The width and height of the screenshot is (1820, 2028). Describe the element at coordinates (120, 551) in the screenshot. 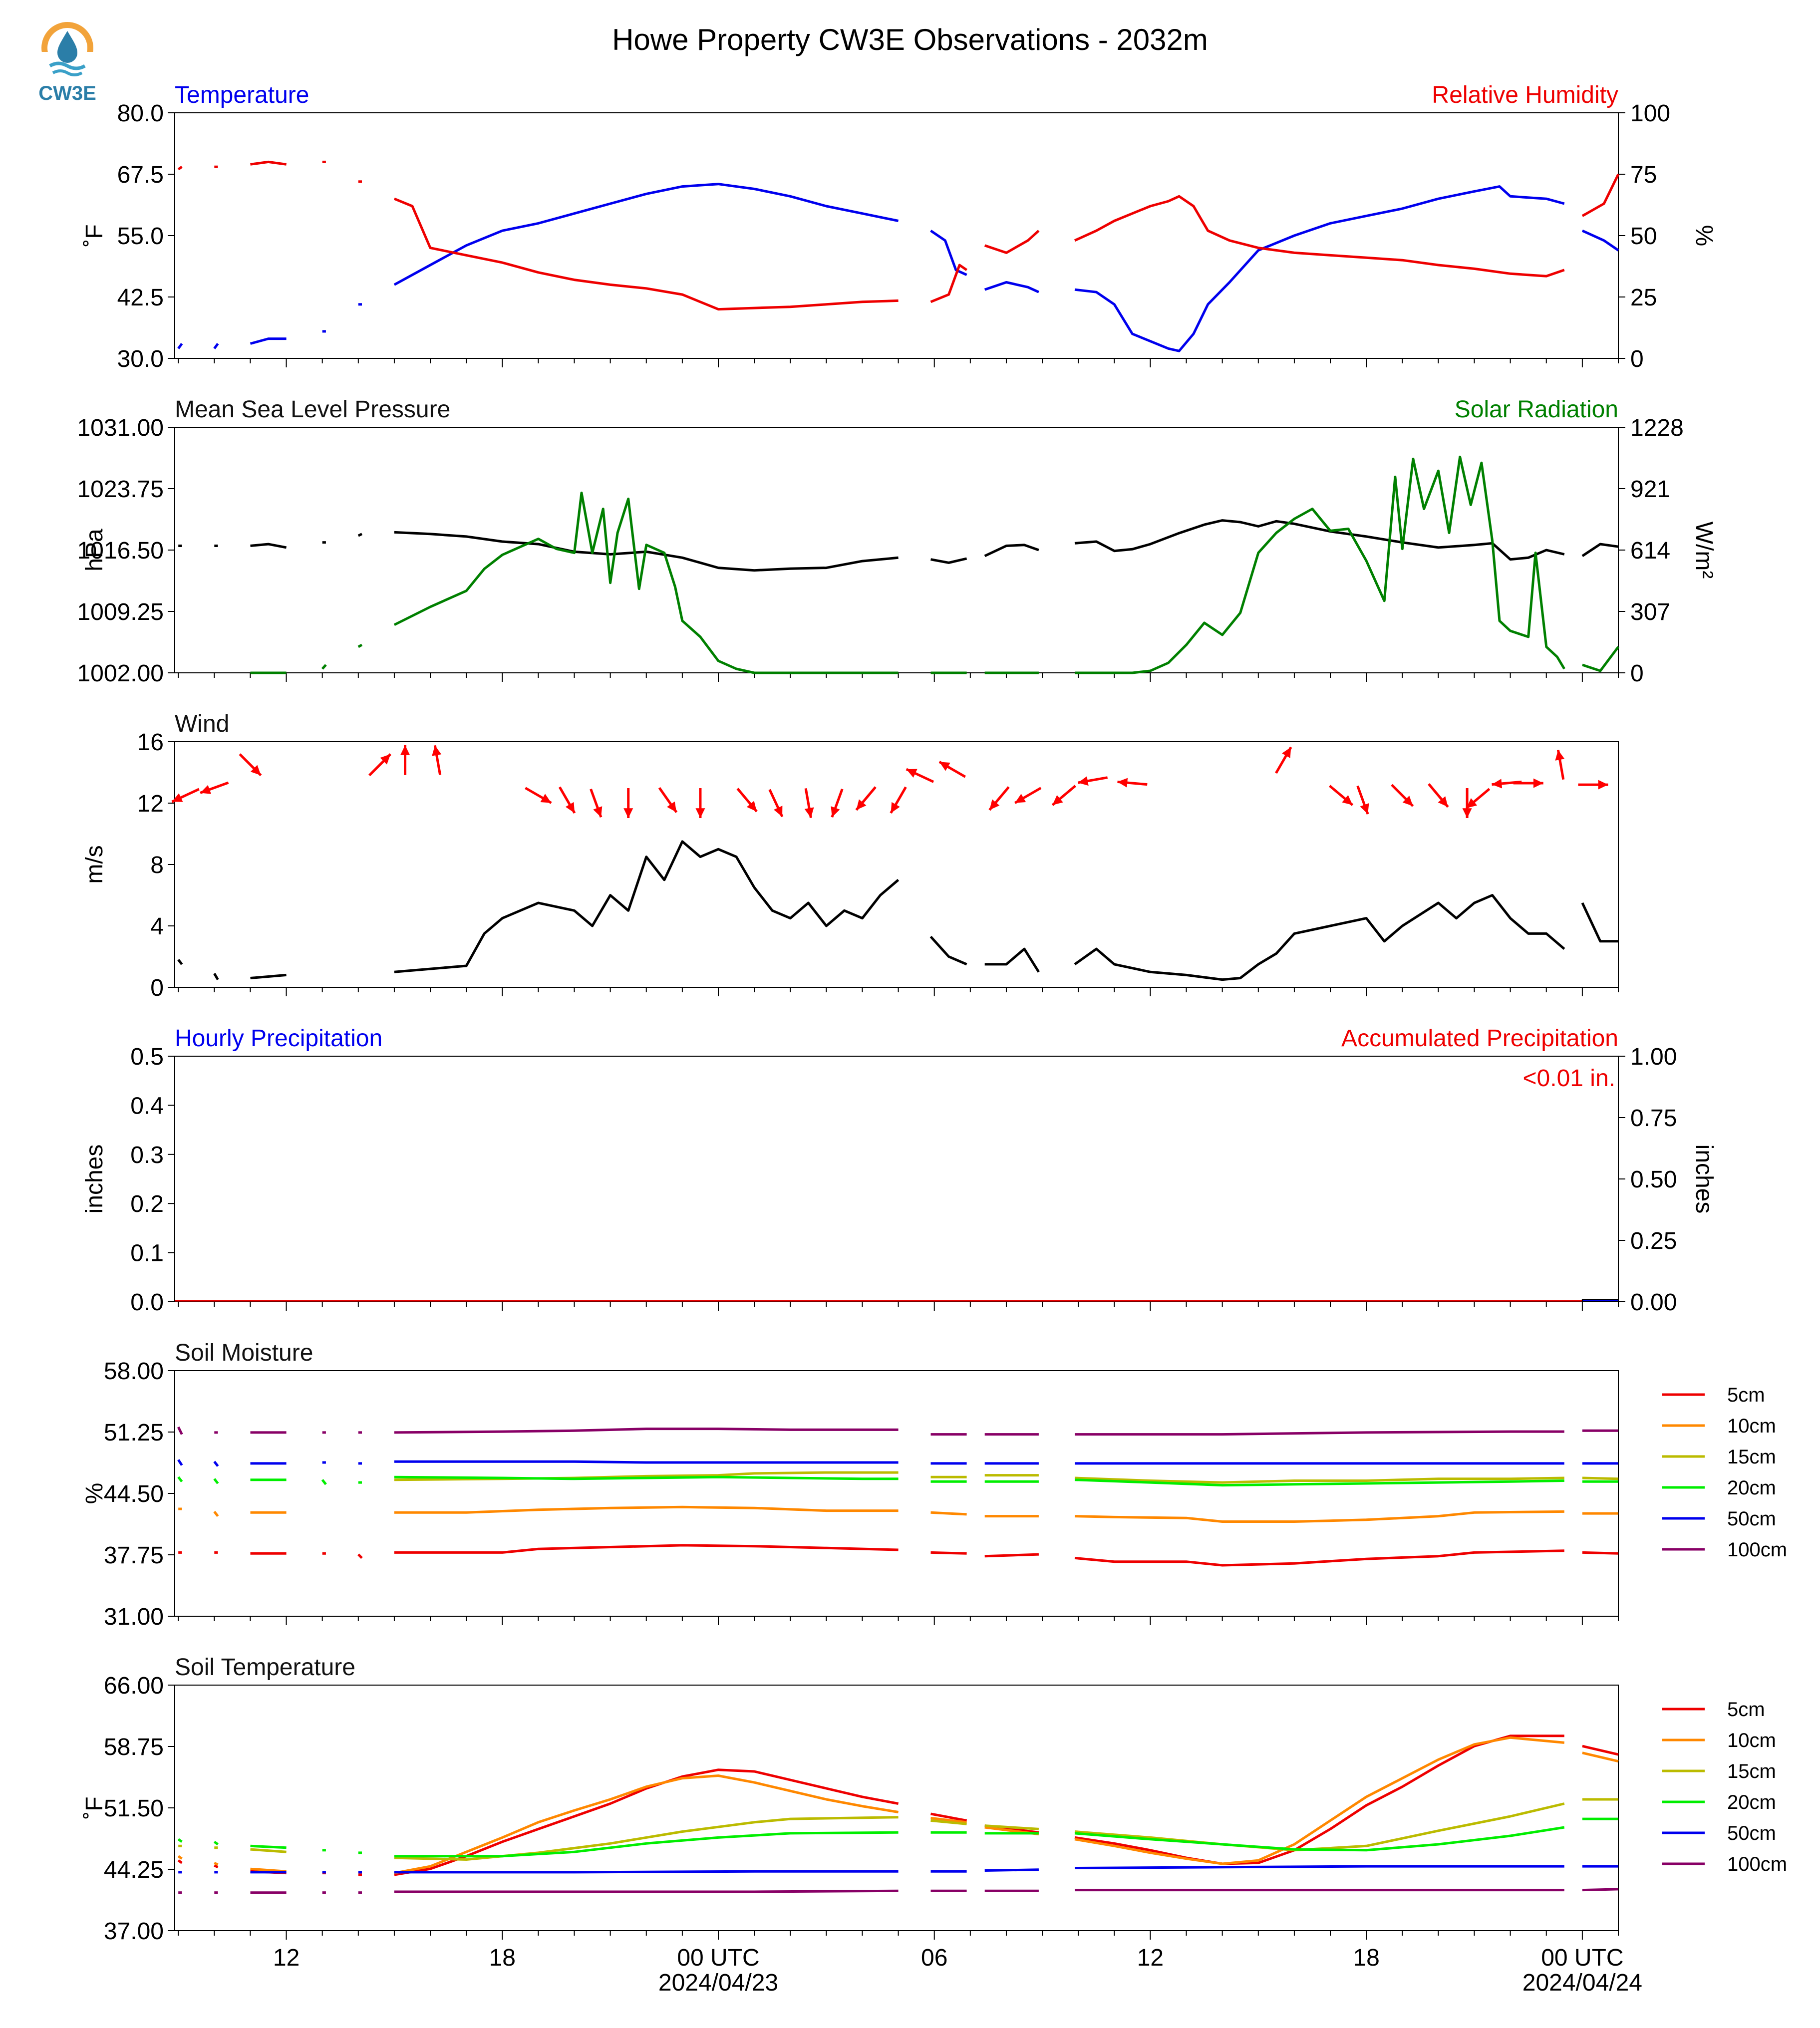

I see `pressure-solar-ytick-label: 1016.50` at that location.